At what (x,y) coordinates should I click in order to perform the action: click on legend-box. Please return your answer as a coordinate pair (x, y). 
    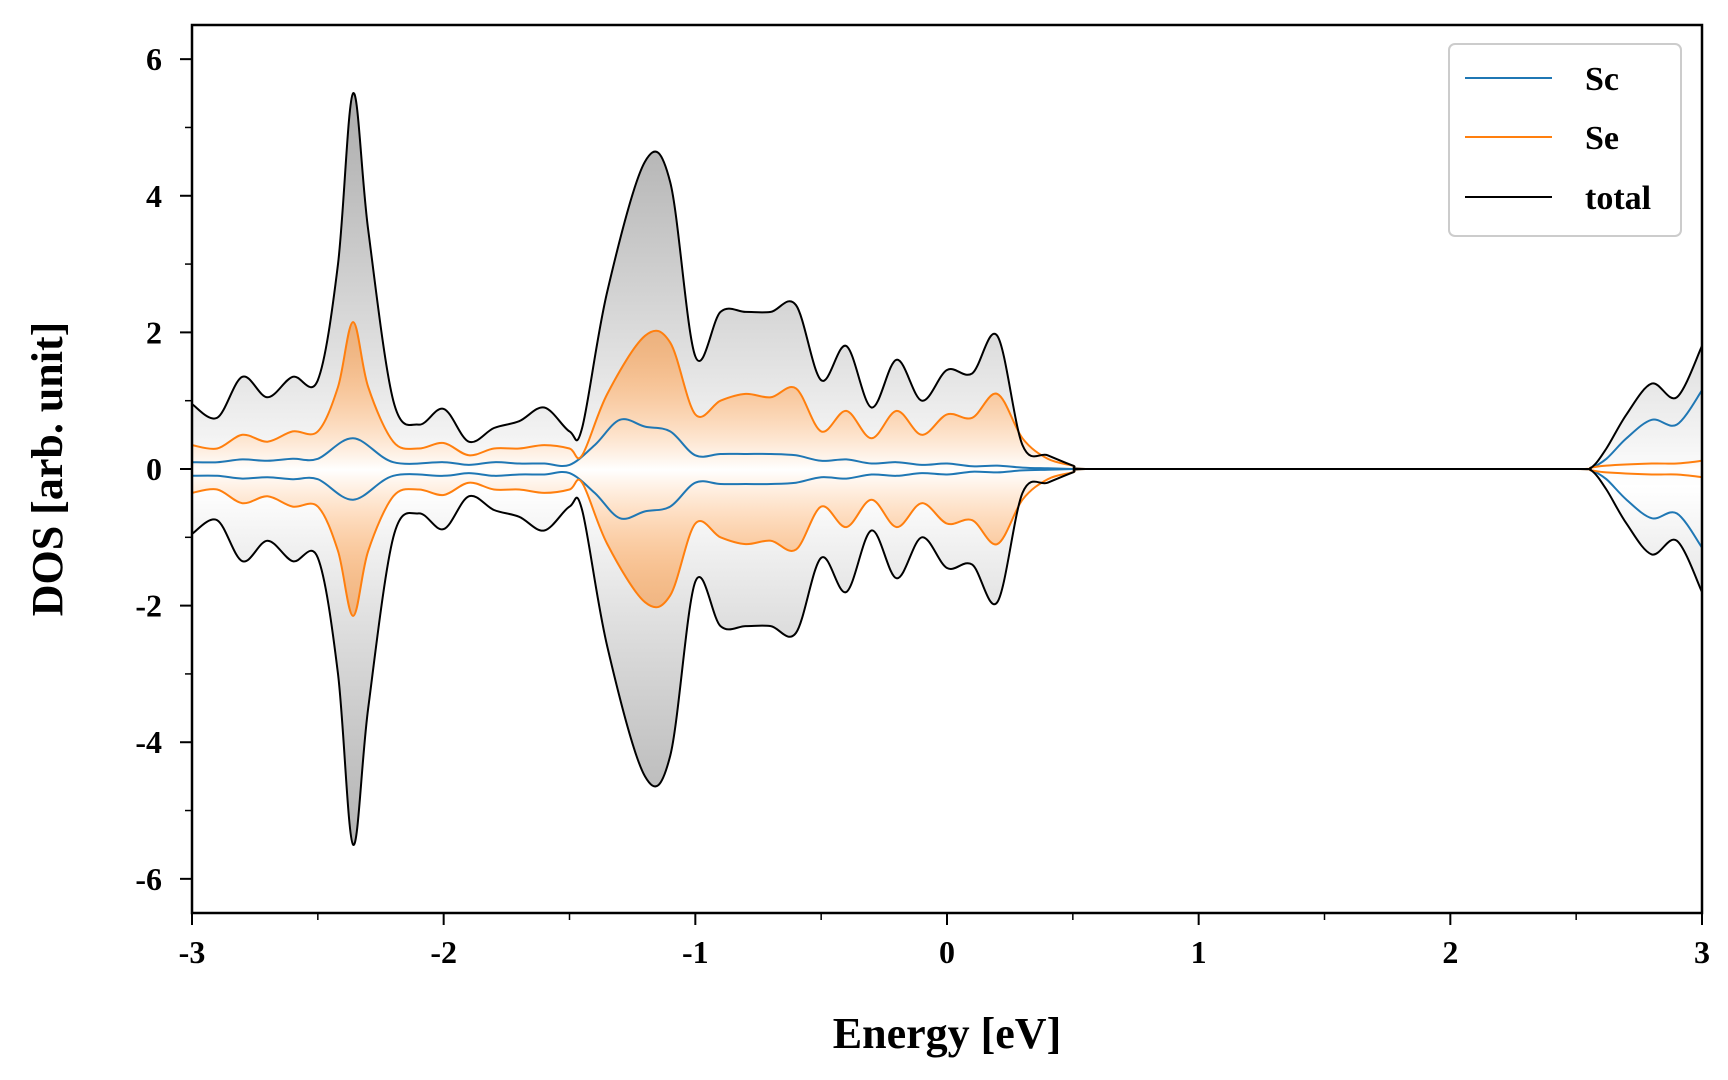
    Looking at the image, I should click on (1565, 140).